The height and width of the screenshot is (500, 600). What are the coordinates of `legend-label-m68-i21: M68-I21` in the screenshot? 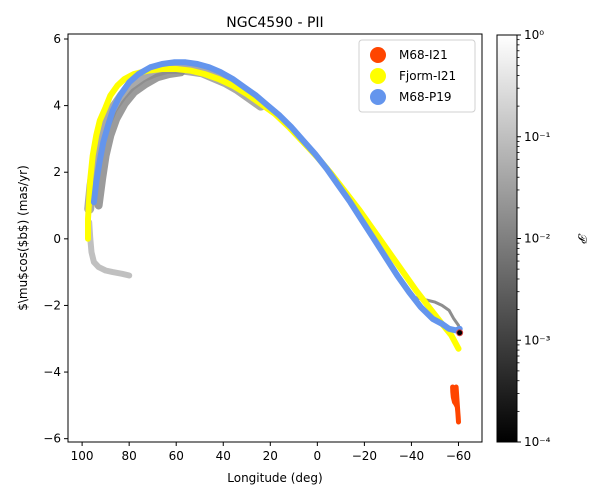 It's located at (423, 55).